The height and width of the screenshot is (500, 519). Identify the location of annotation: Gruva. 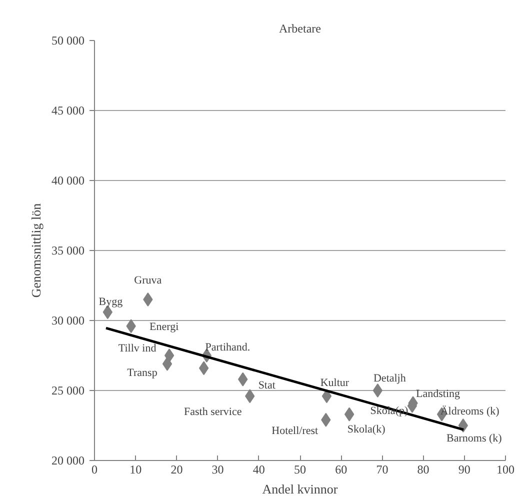
(148, 280).